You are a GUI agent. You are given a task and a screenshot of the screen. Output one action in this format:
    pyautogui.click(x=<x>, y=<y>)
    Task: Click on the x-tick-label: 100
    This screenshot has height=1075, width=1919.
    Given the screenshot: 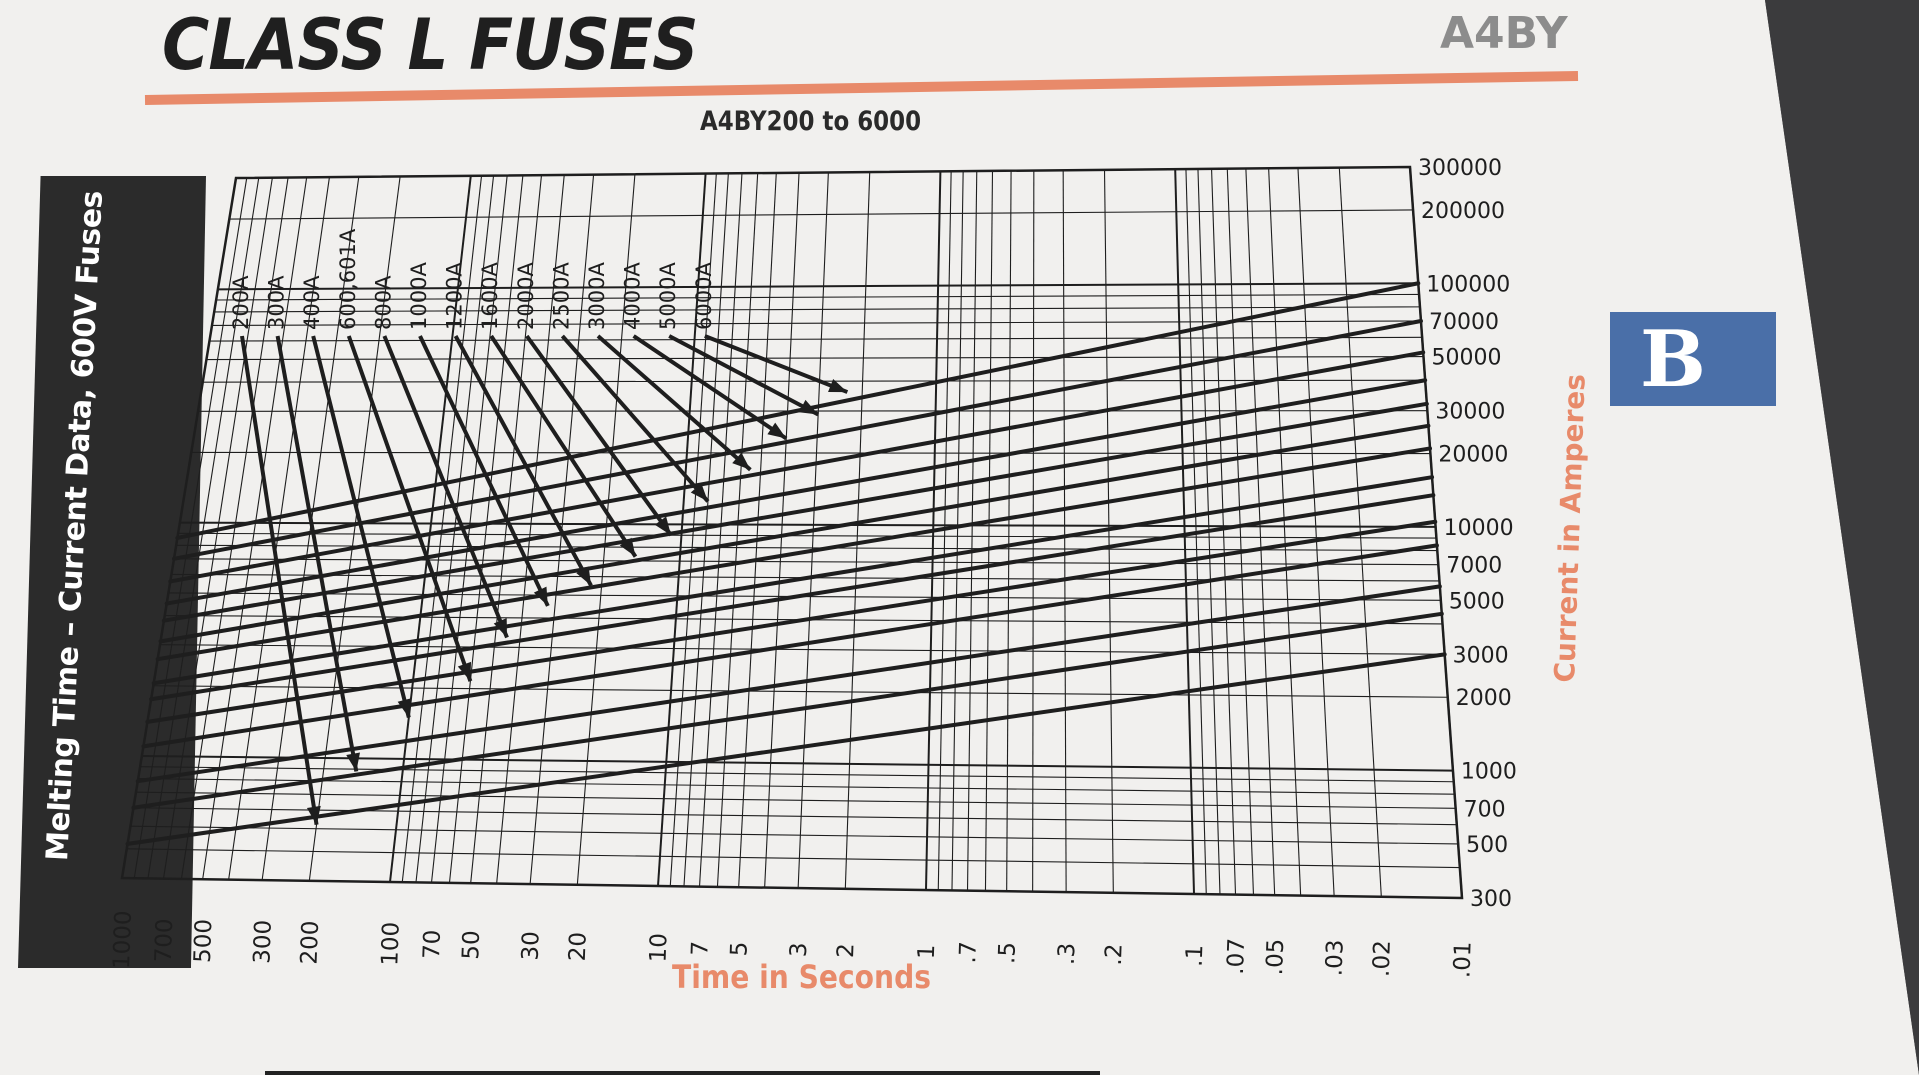 What is the action you would take?
    pyautogui.click(x=391, y=943)
    